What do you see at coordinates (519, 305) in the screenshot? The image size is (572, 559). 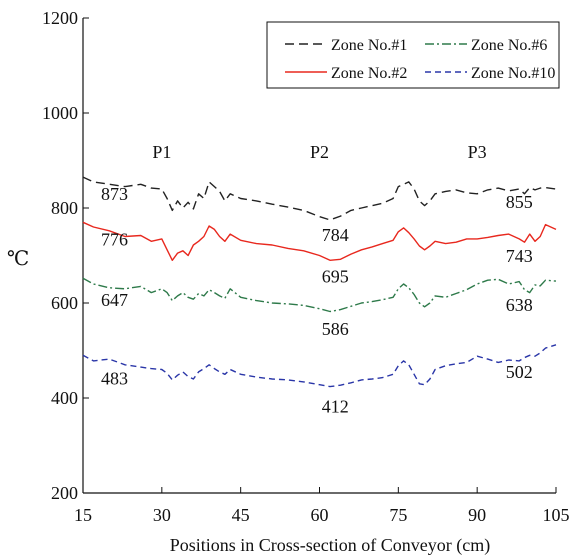 I see `data-label: 638` at bounding box center [519, 305].